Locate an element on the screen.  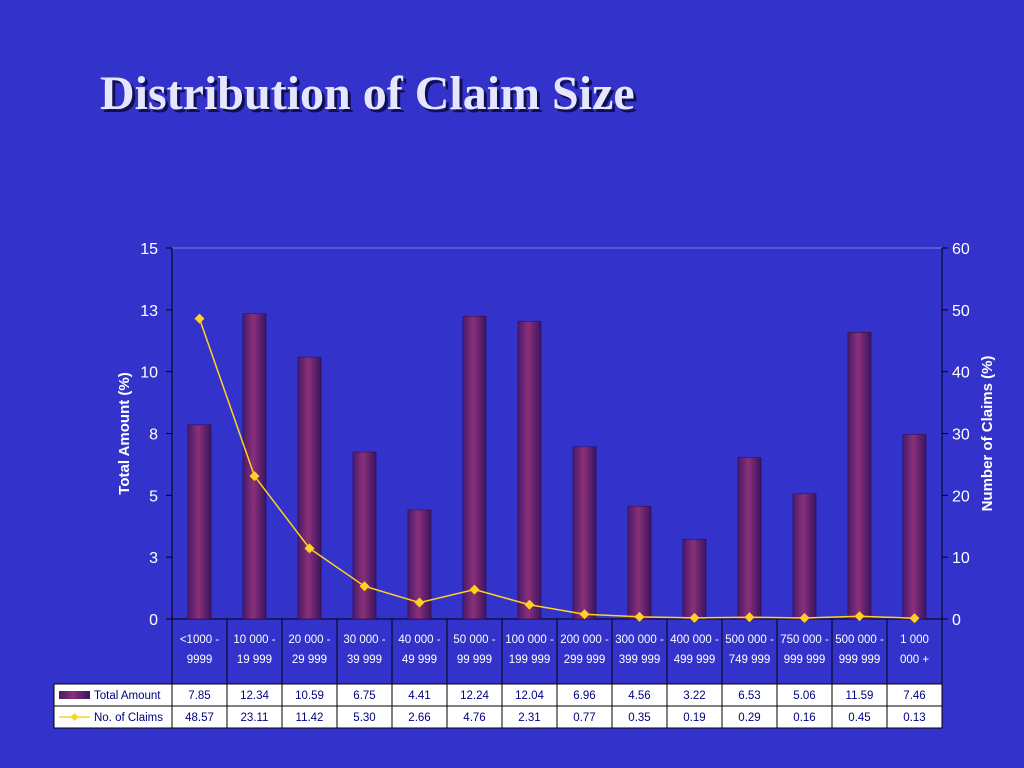
category-label-line2: 39 999 is located at coordinates (364, 660).